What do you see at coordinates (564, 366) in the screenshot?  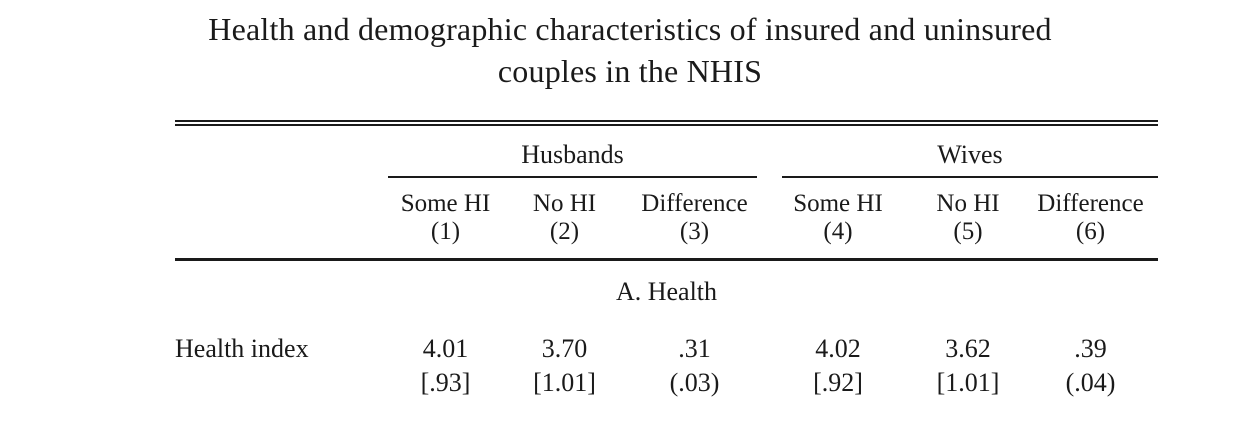 I see `cell-husbands-no-hi: 3.70 [1.01]` at bounding box center [564, 366].